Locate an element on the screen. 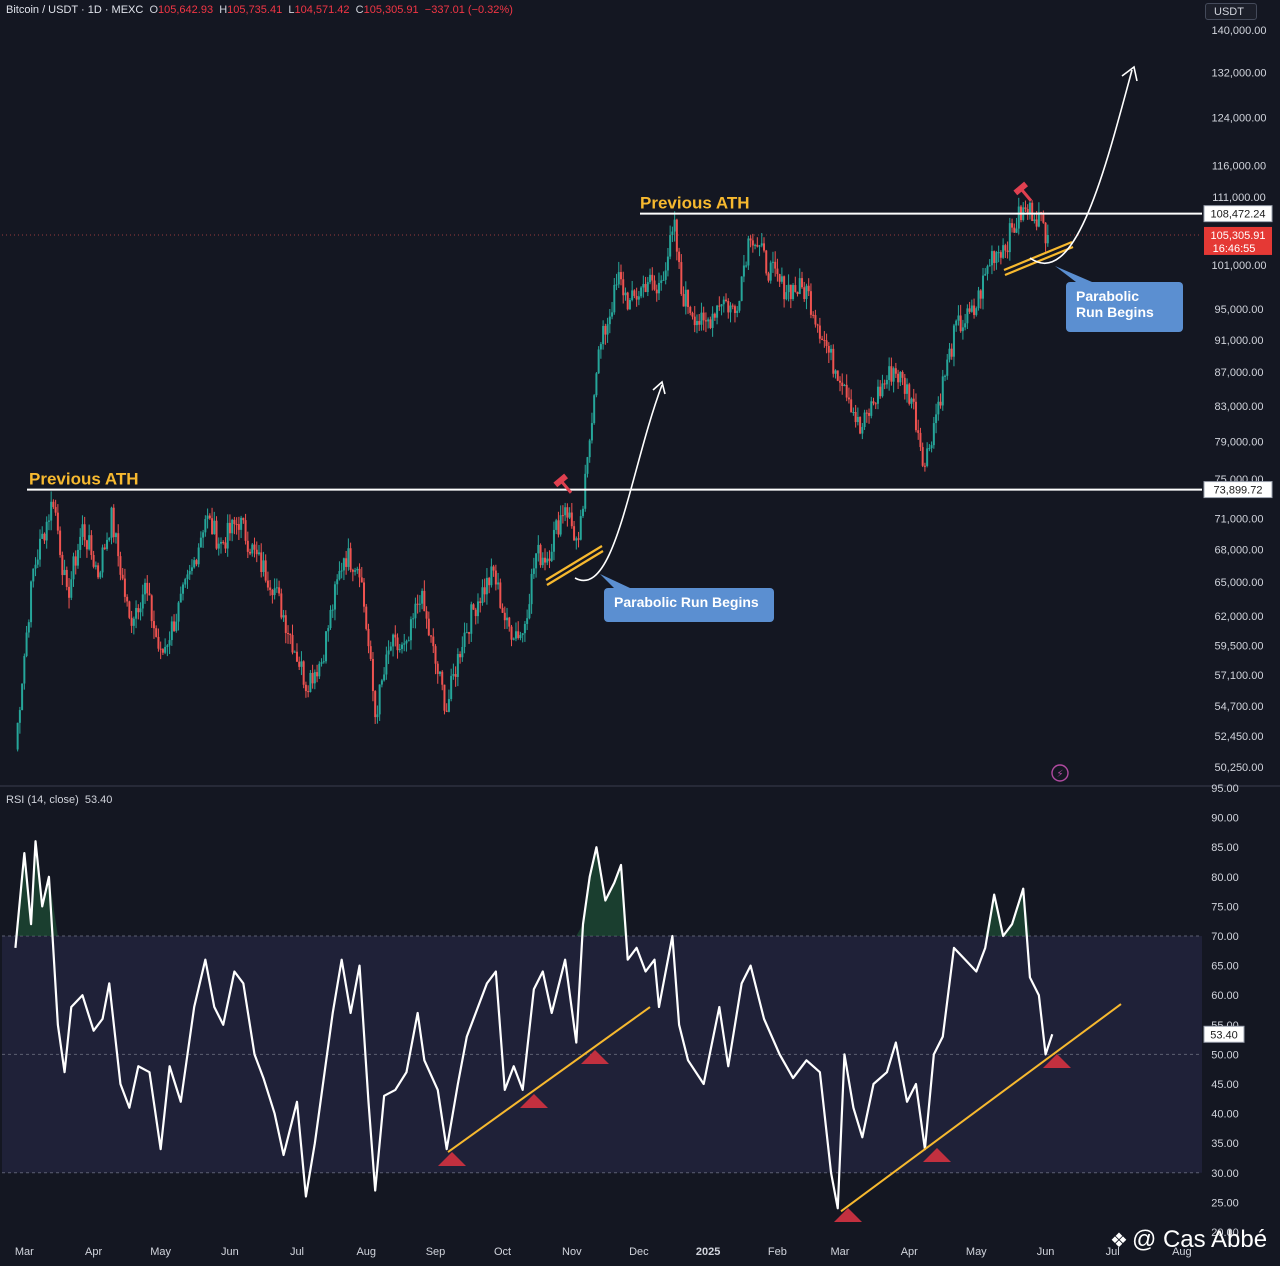  rsi-value-tag: 53.40 is located at coordinates (1224, 1034).